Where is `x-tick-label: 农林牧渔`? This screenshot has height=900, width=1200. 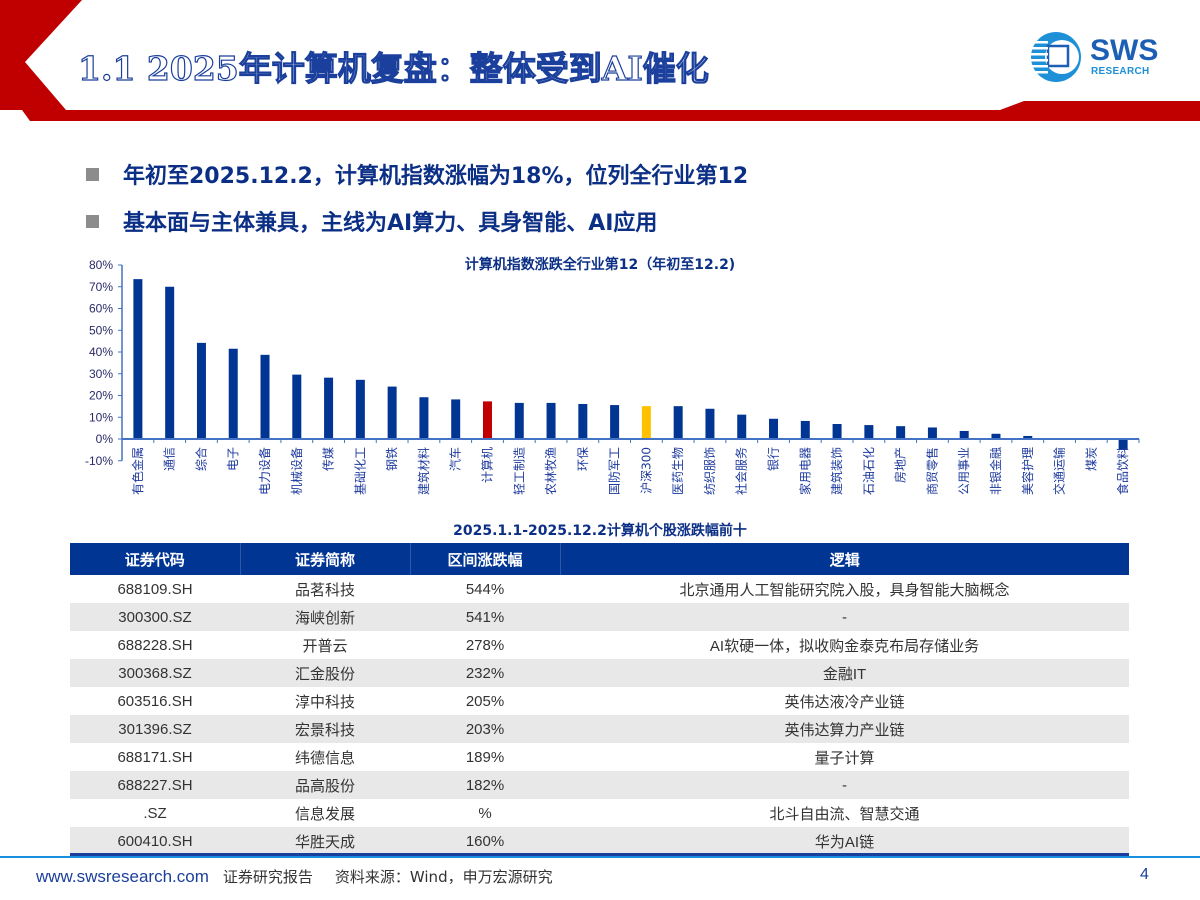
x-tick-label: 农林牧渔 is located at coordinates (551, 471).